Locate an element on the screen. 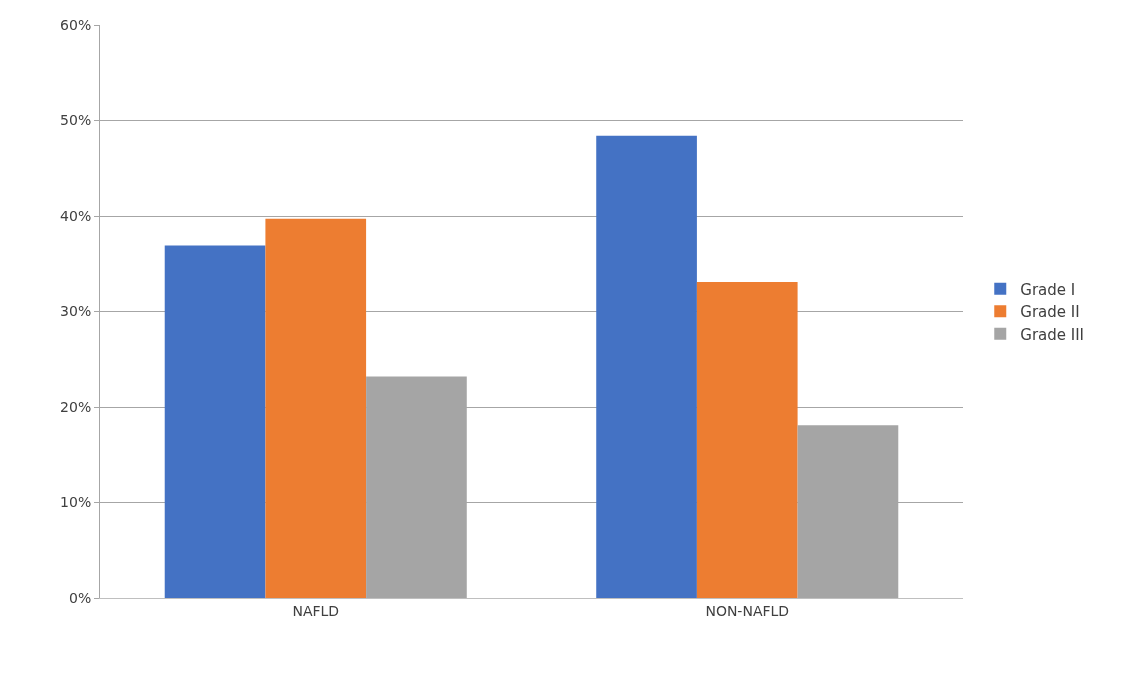 The width and height of the screenshot is (1133, 673). y-tick-label: 60% is located at coordinates (76, 24).